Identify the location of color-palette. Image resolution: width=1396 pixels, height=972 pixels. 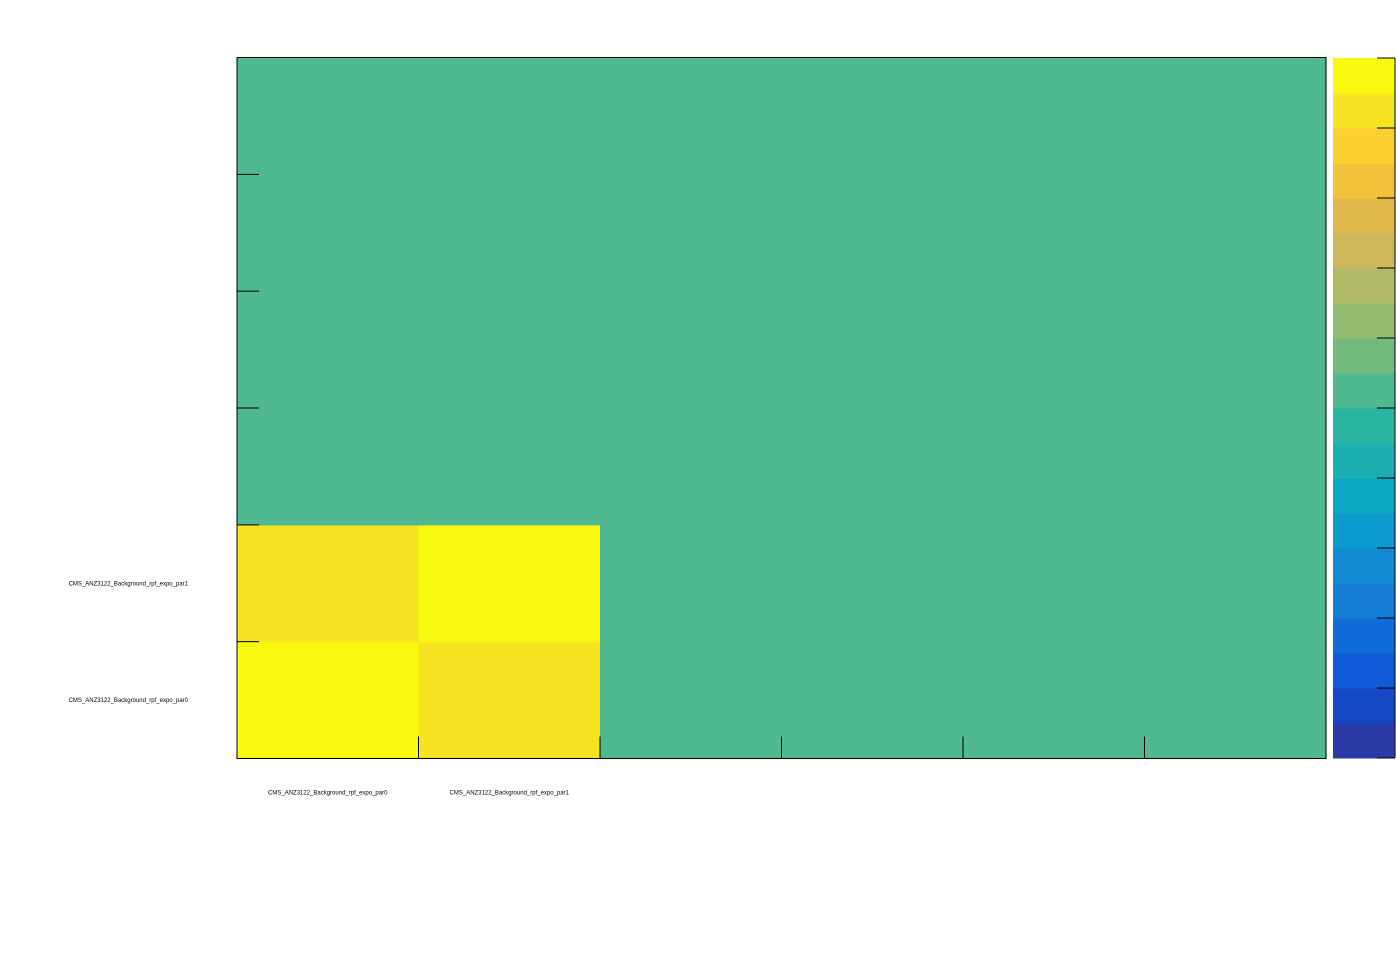
(1364, 408).